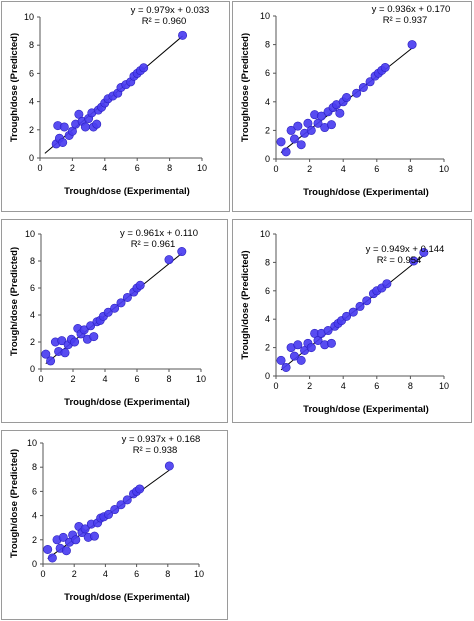 The width and height of the screenshot is (474, 621). Describe the element at coordinates (153, 244) in the screenshot. I see `r-squared-label: R² = 0.961` at that location.